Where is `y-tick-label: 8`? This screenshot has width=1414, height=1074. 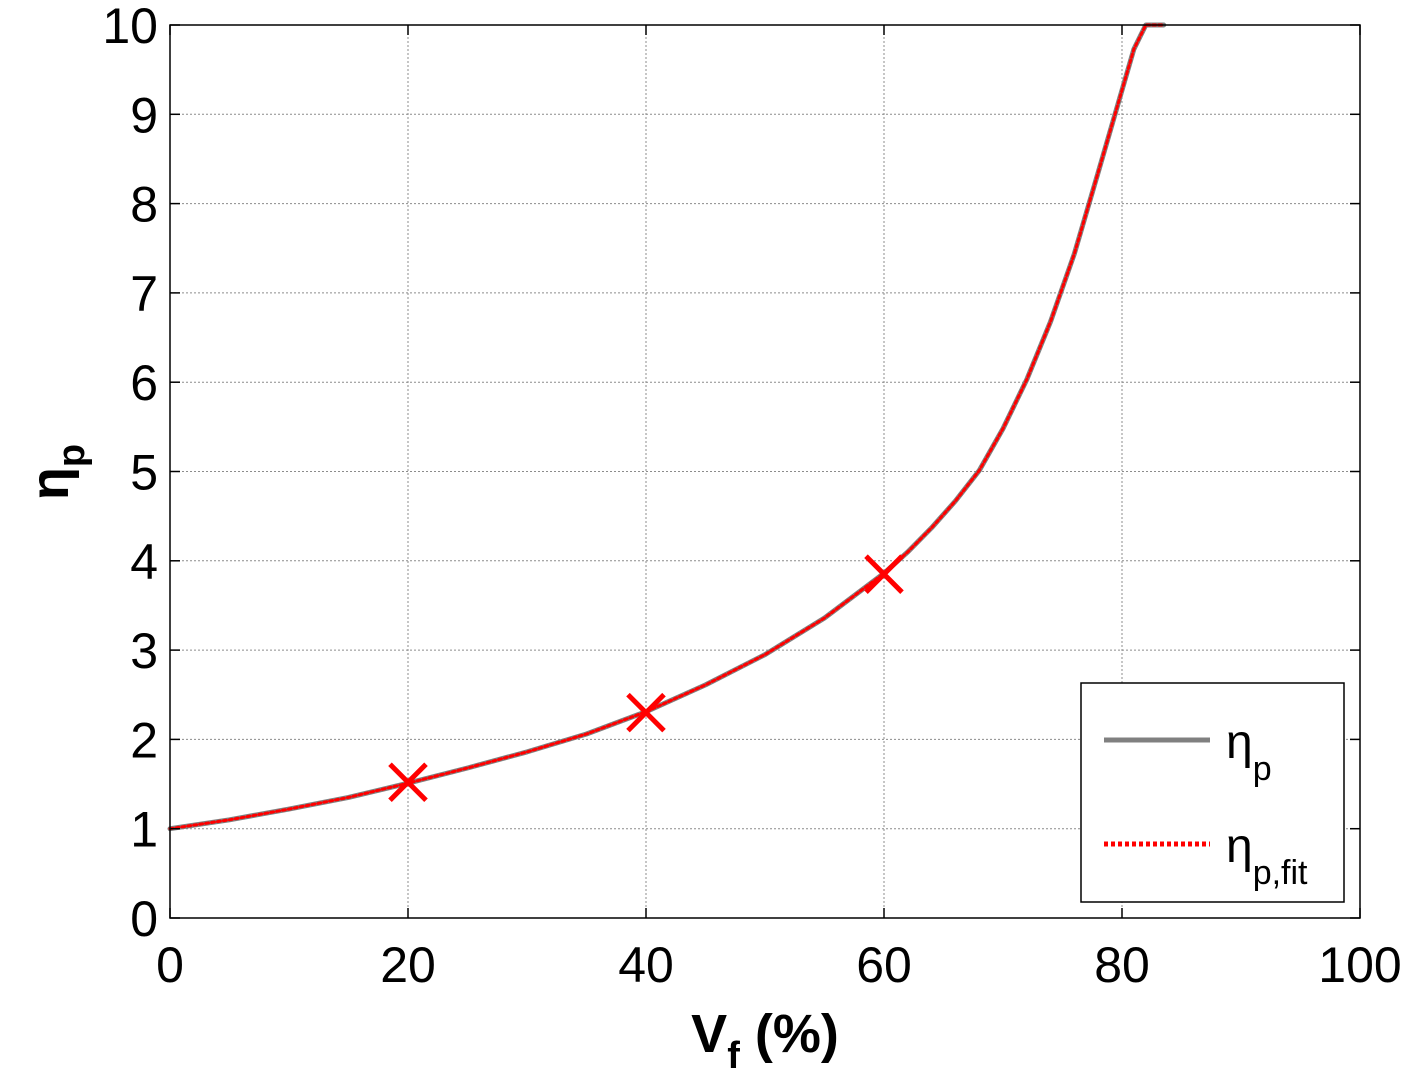
y-tick-label: 8 is located at coordinates (144, 205).